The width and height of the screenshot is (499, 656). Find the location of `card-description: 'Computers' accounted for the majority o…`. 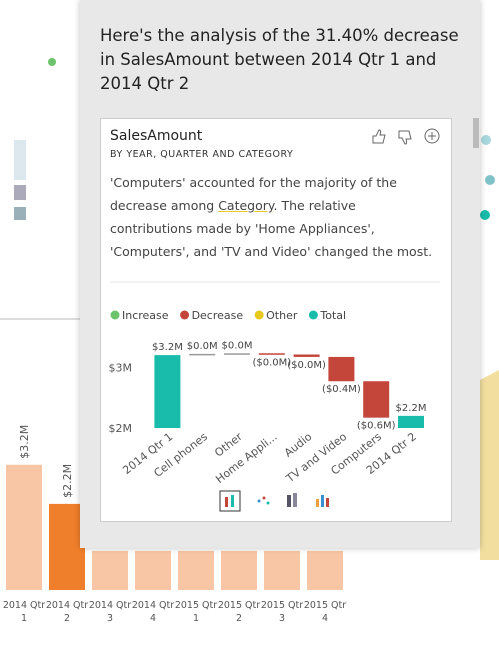

card-description: 'Computers' accounted for the majority o… is located at coordinates (276, 217).